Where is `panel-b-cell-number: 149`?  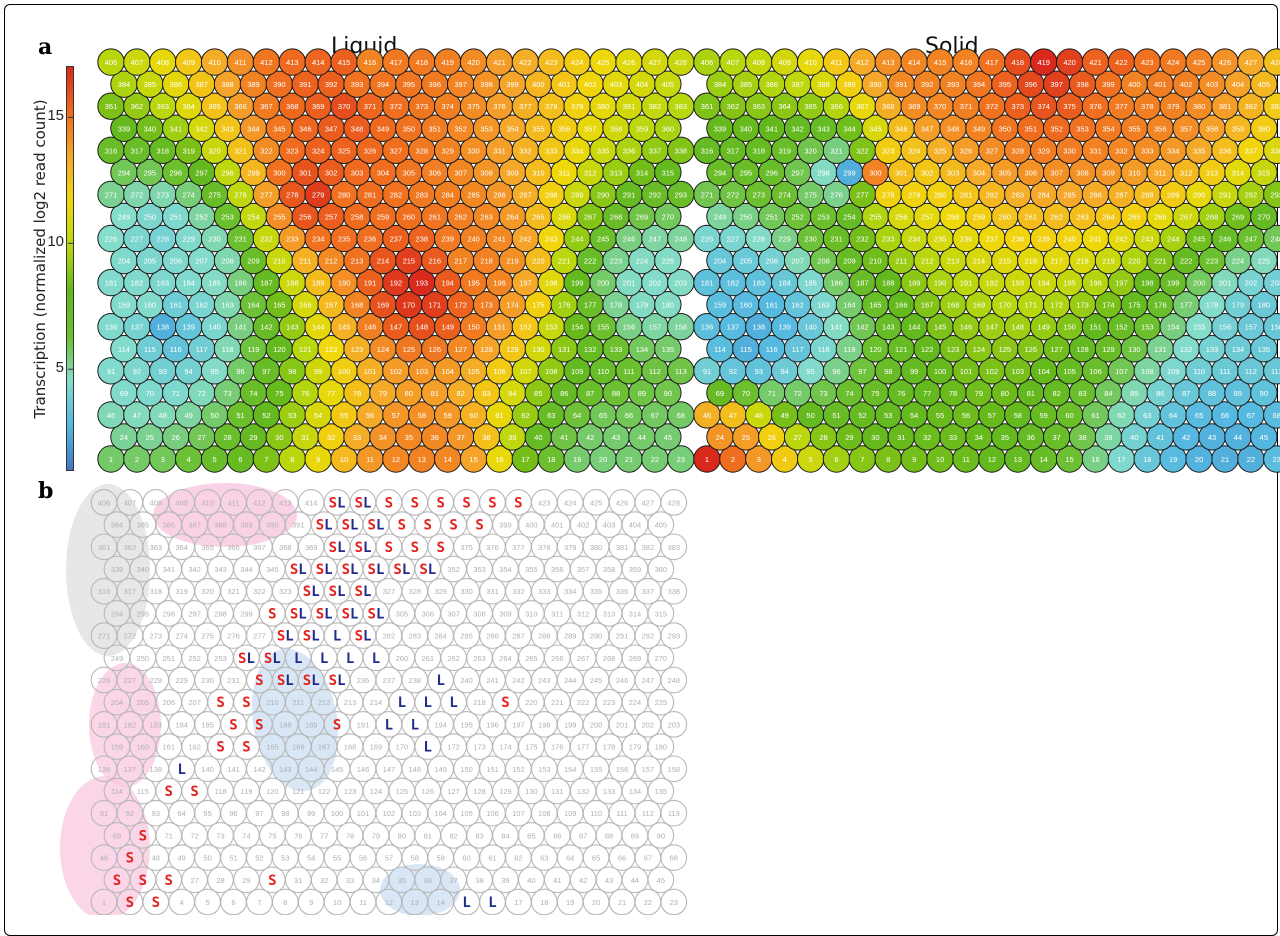
panel-b-cell-number: 149 is located at coordinates (440, 769).